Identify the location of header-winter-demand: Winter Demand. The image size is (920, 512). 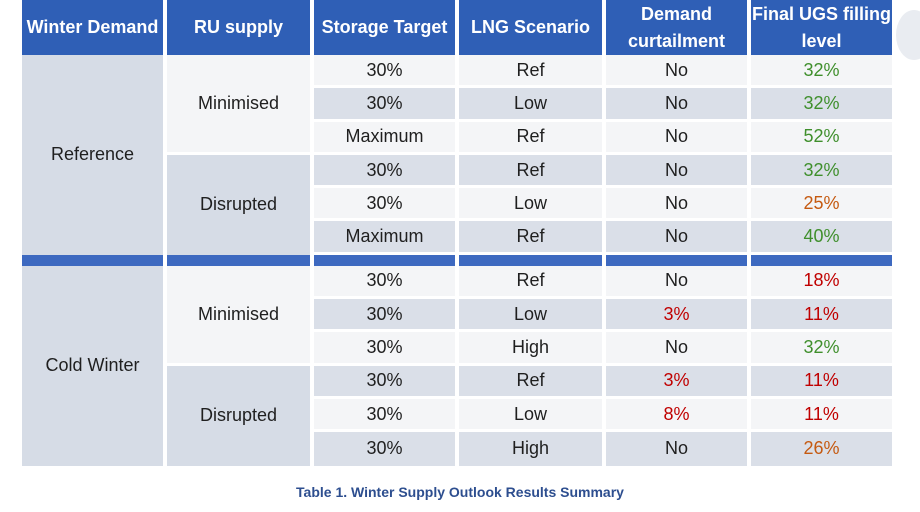
(92, 27).